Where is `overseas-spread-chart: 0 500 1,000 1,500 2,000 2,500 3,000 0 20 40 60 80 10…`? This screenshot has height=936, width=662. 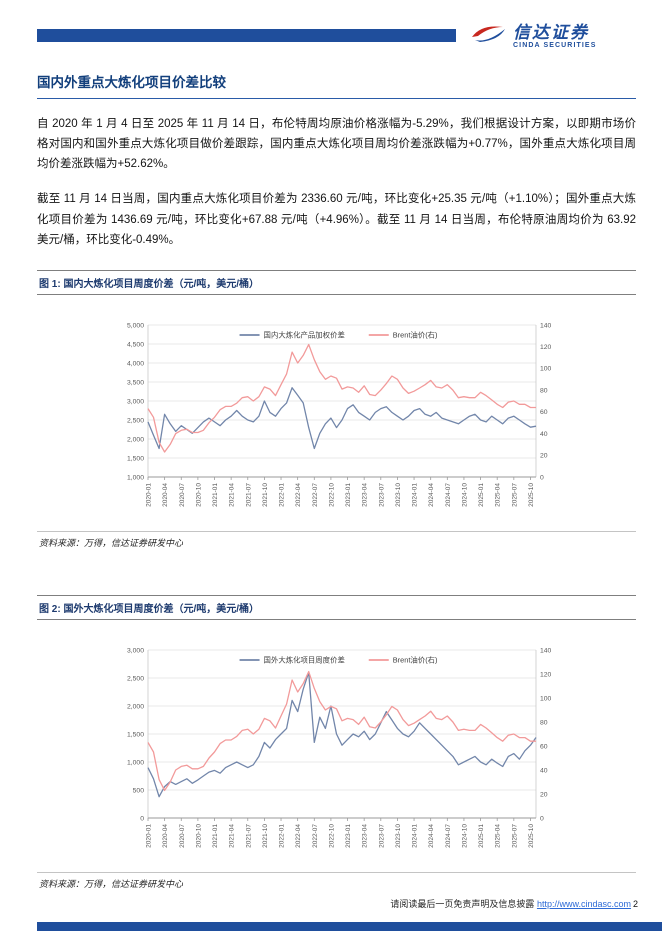
overseas-spread-chart: 0 500 1,000 1,500 2,000 2,500 3,000 0 20 40 60 80 10… is located at coordinates (339, 747).